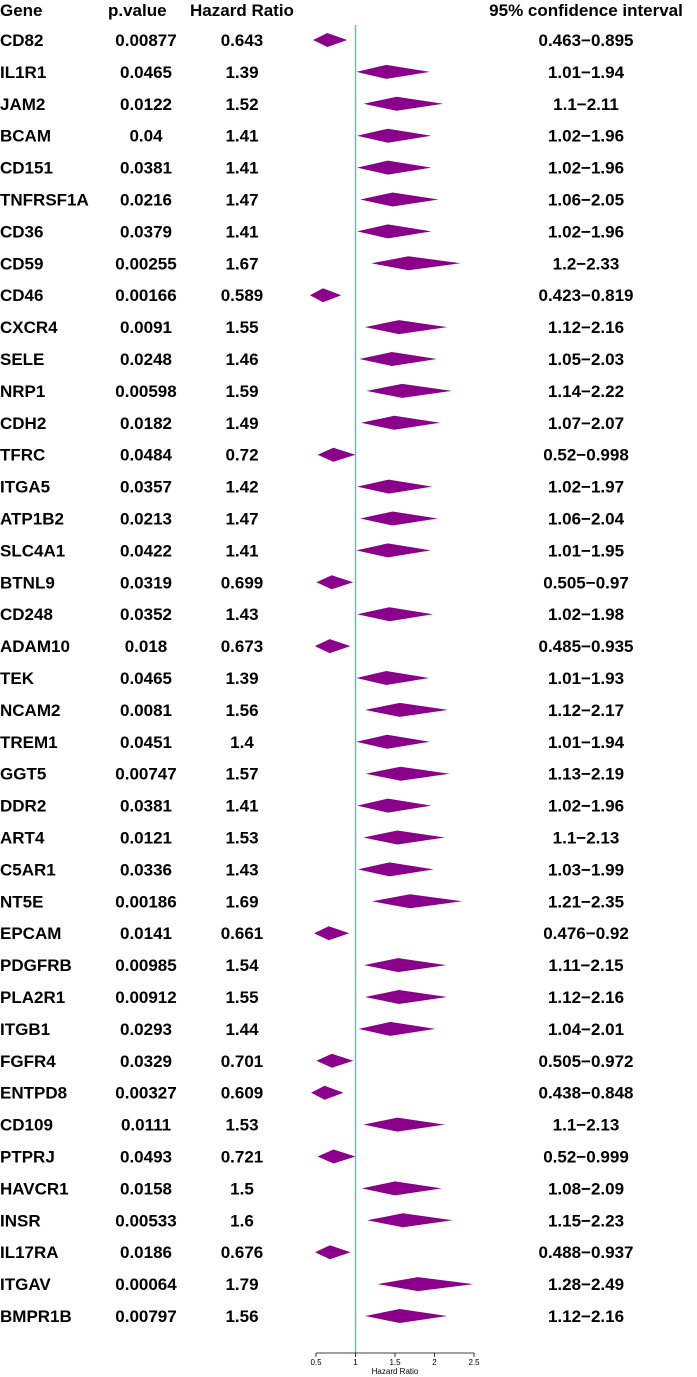 The width and height of the screenshot is (697, 1377). What do you see at coordinates (395, 1371) in the screenshot?
I see `x-axis-label: Hazard Ratio` at bounding box center [395, 1371].